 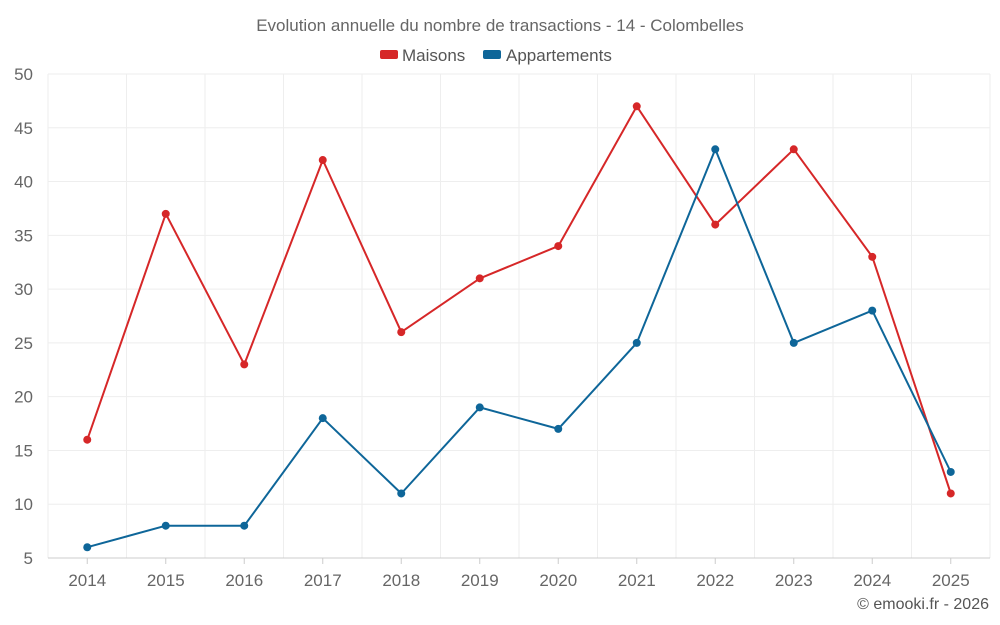 I want to click on y-tick-label: 10, so click(x=23, y=504).